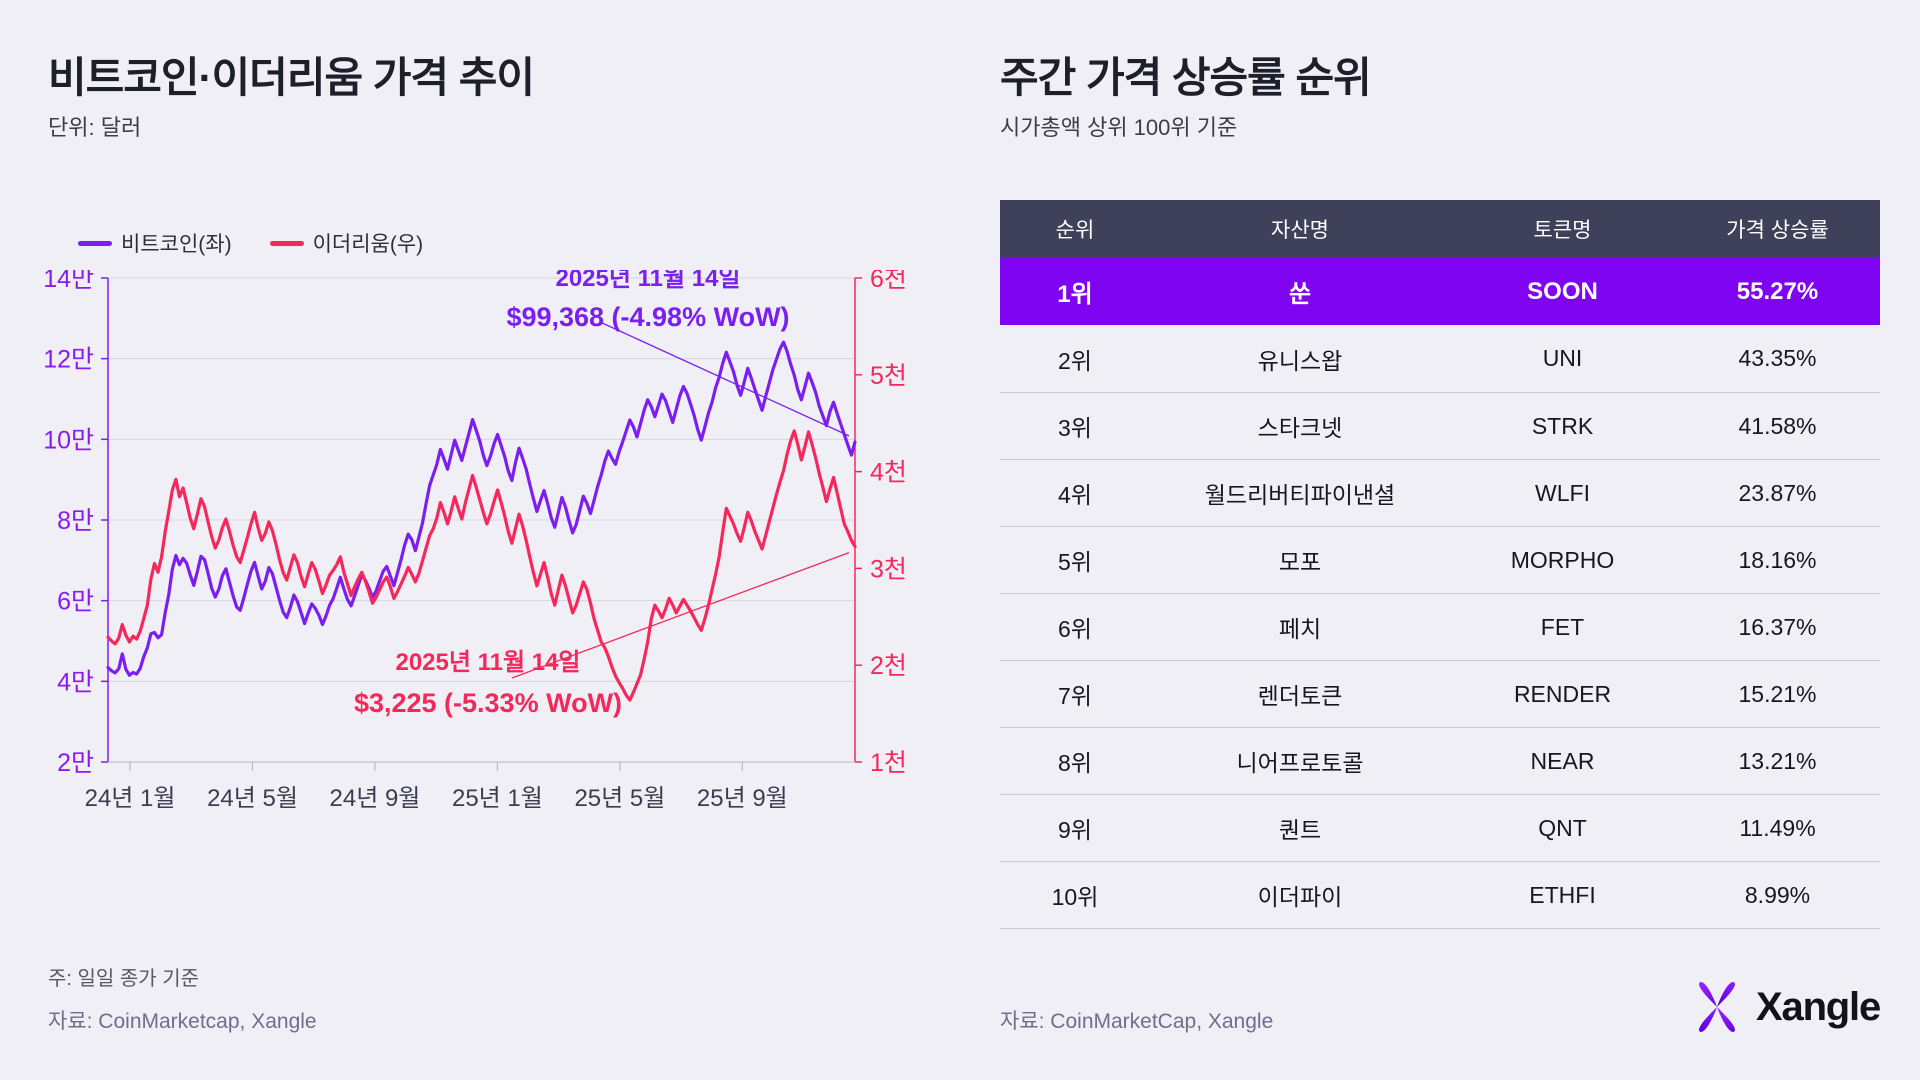 This screenshot has height=1080, width=1920. Describe the element at coordinates (1440, 760) in the screenshot. I see `table-row: 8위 니어프로토콜 NEAR 13.21%` at that location.